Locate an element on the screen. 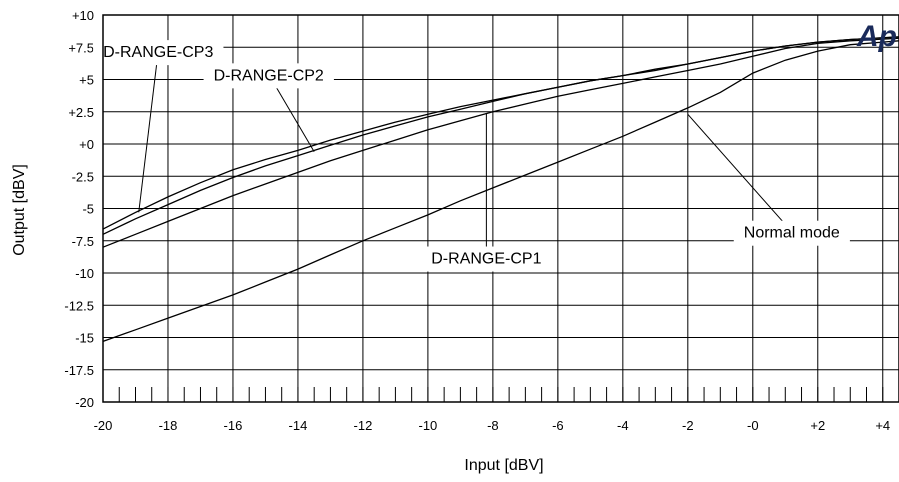  y-tick-label: -12.5 is located at coordinates (79, 305).